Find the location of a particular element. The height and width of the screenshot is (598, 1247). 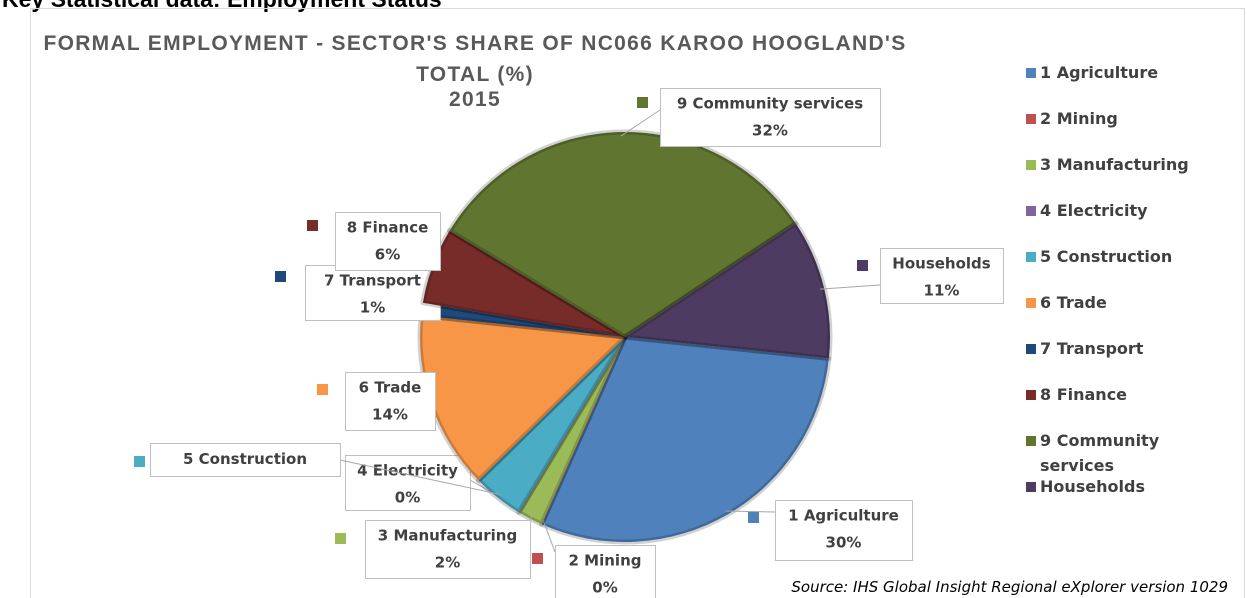

legend-label: 2 Mining is located at coordinates (1079, 118).